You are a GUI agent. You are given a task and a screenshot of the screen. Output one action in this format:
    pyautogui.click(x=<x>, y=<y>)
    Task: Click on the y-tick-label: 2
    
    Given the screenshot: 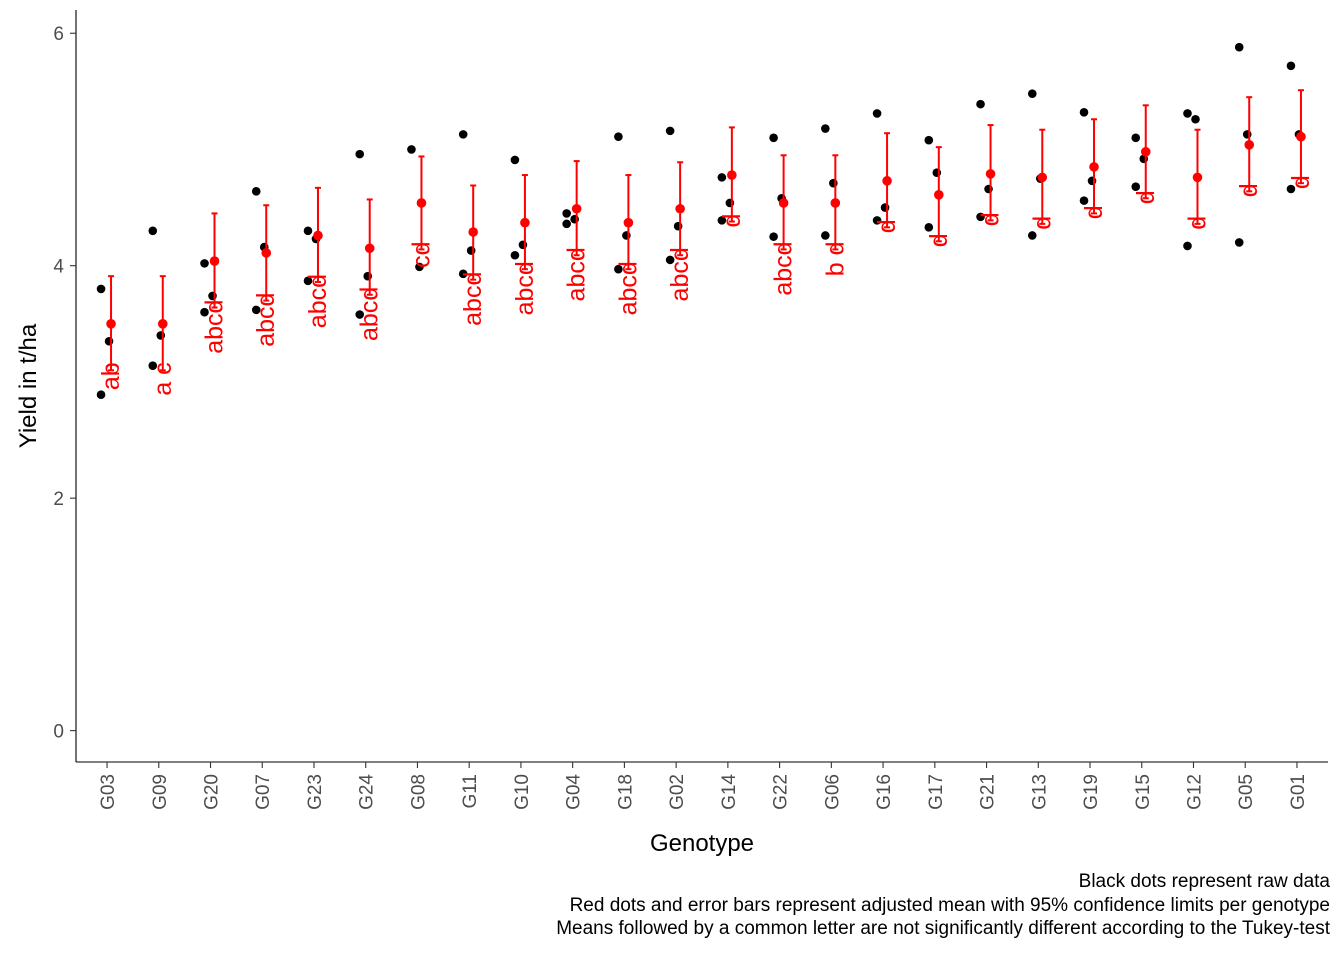 What is the action you would take?
    pyautogui.click(x=58, y=499)
    